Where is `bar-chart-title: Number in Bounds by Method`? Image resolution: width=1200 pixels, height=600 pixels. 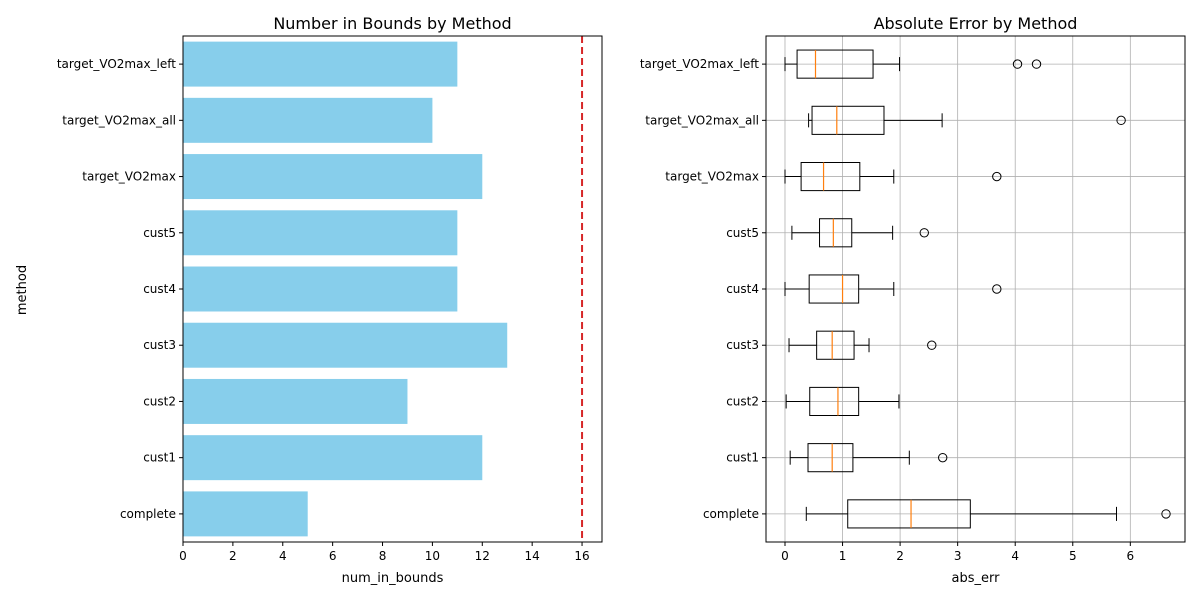 bar-chart-title: Number in Bounds by Method is located at coordinates (392, 23).